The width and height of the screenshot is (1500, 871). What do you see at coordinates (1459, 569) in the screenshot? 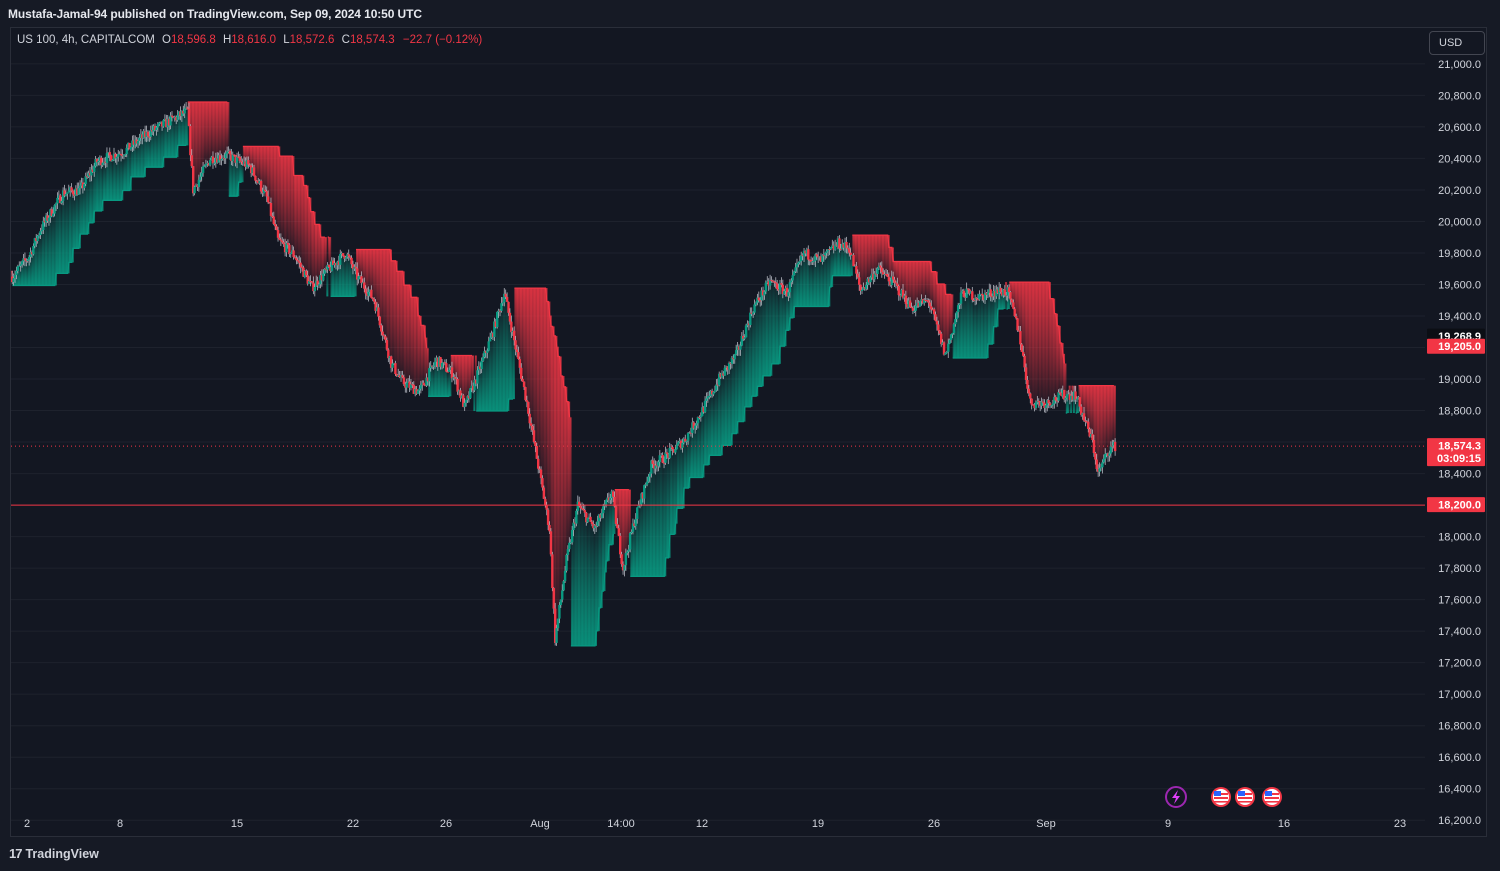
I see `y-tick-label: 17,800.0` at bounding box center [1459, 569].